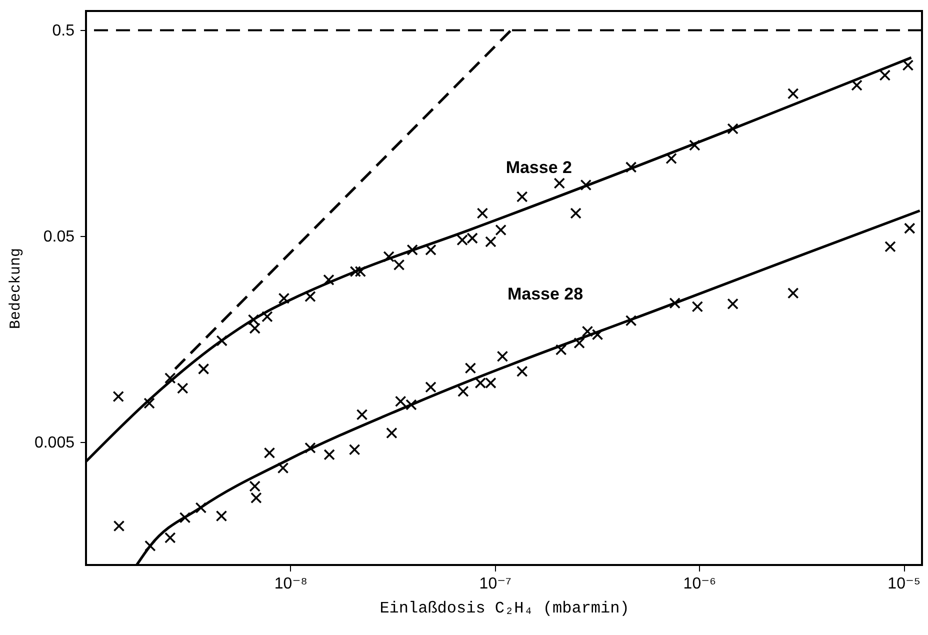  I want to click on x-tick-label: 10⁻⁵, so click(904, 584).